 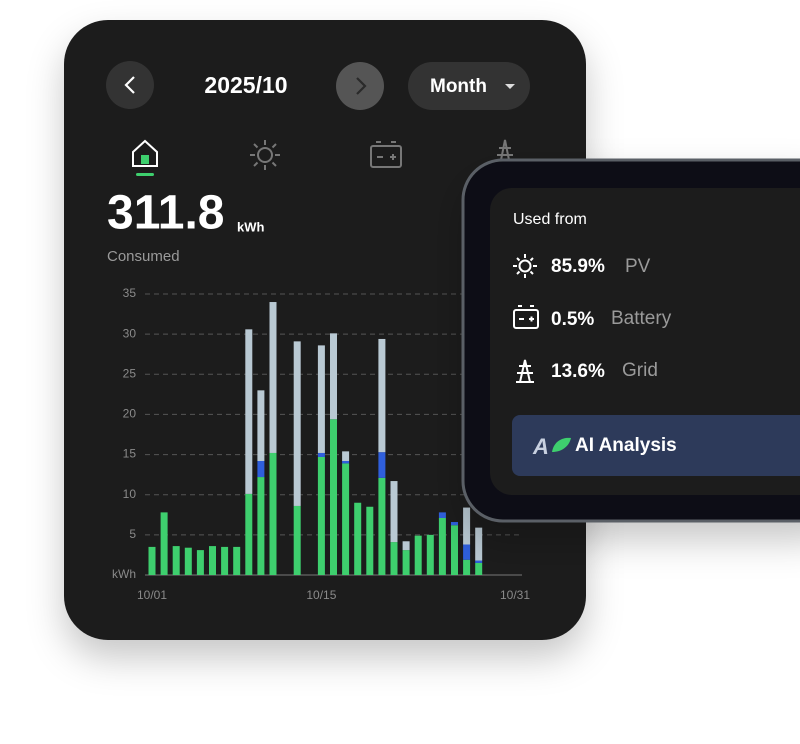 I want to click on x-tick-label: 10/01, so click(x=152, y=595).